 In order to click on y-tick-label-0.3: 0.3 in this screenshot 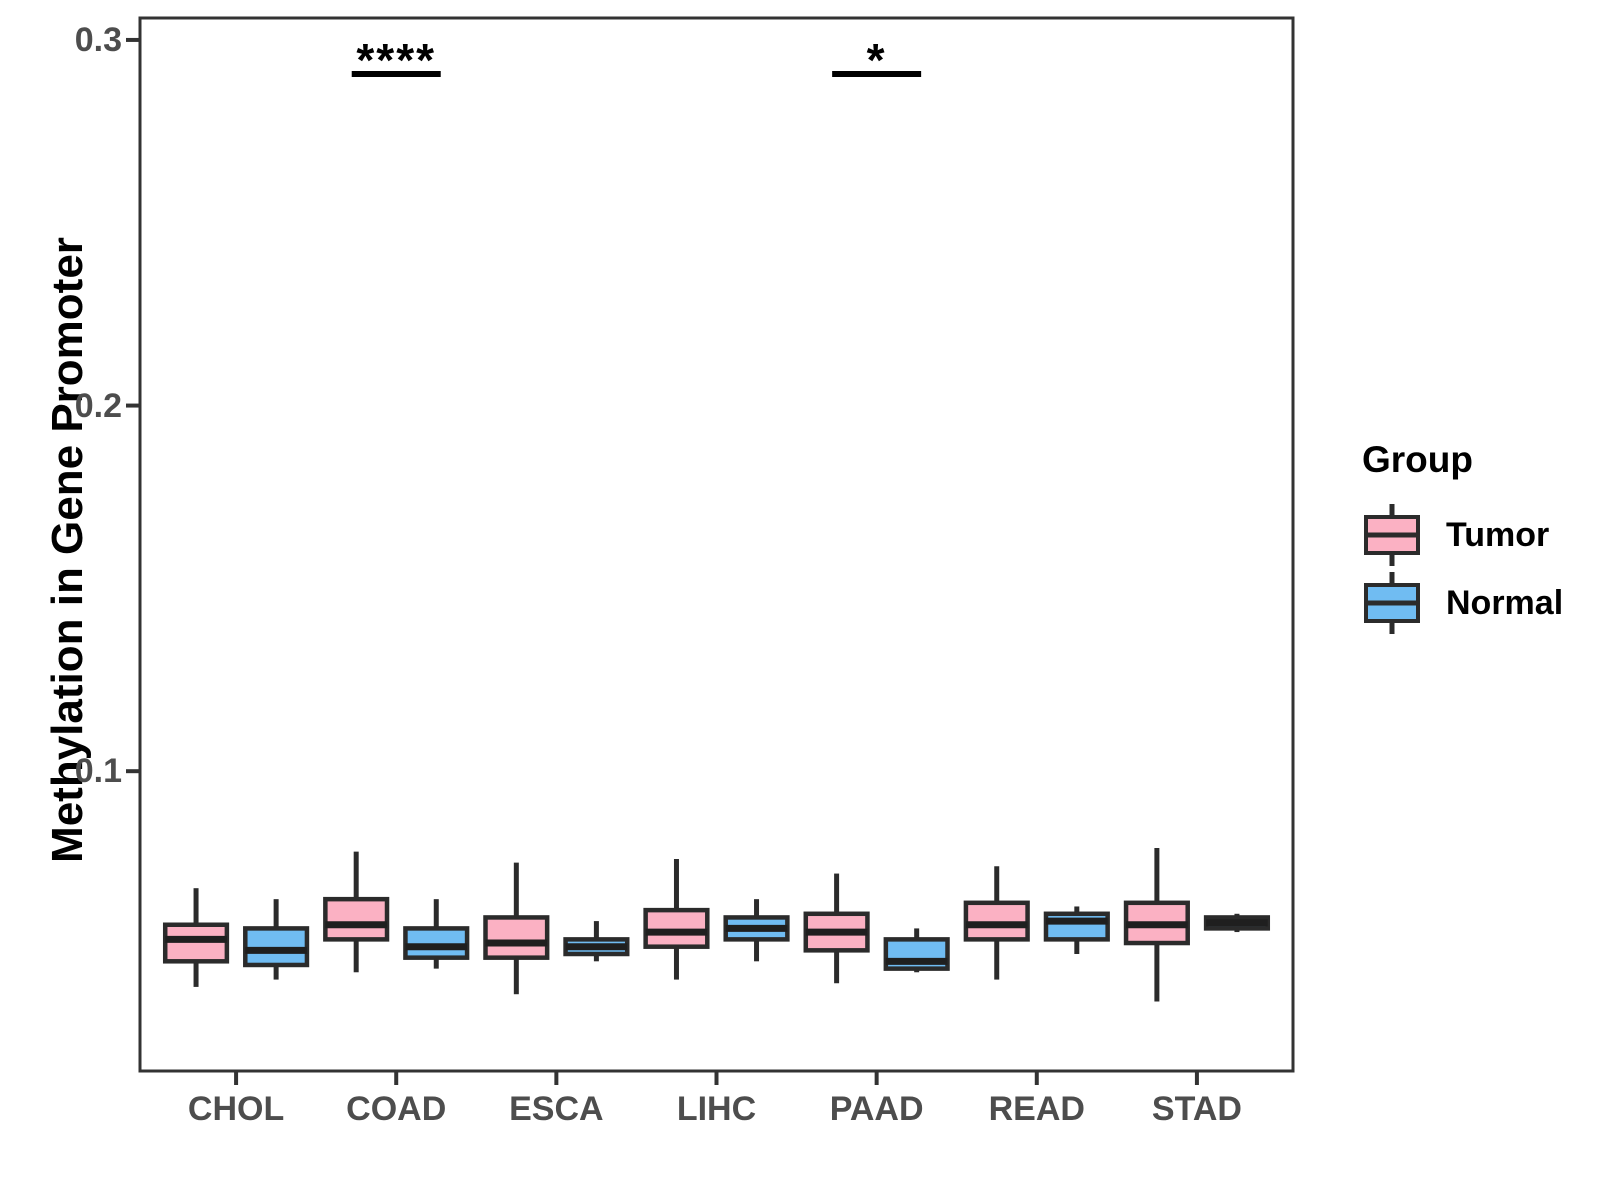, I will do `click(98, 39)`.